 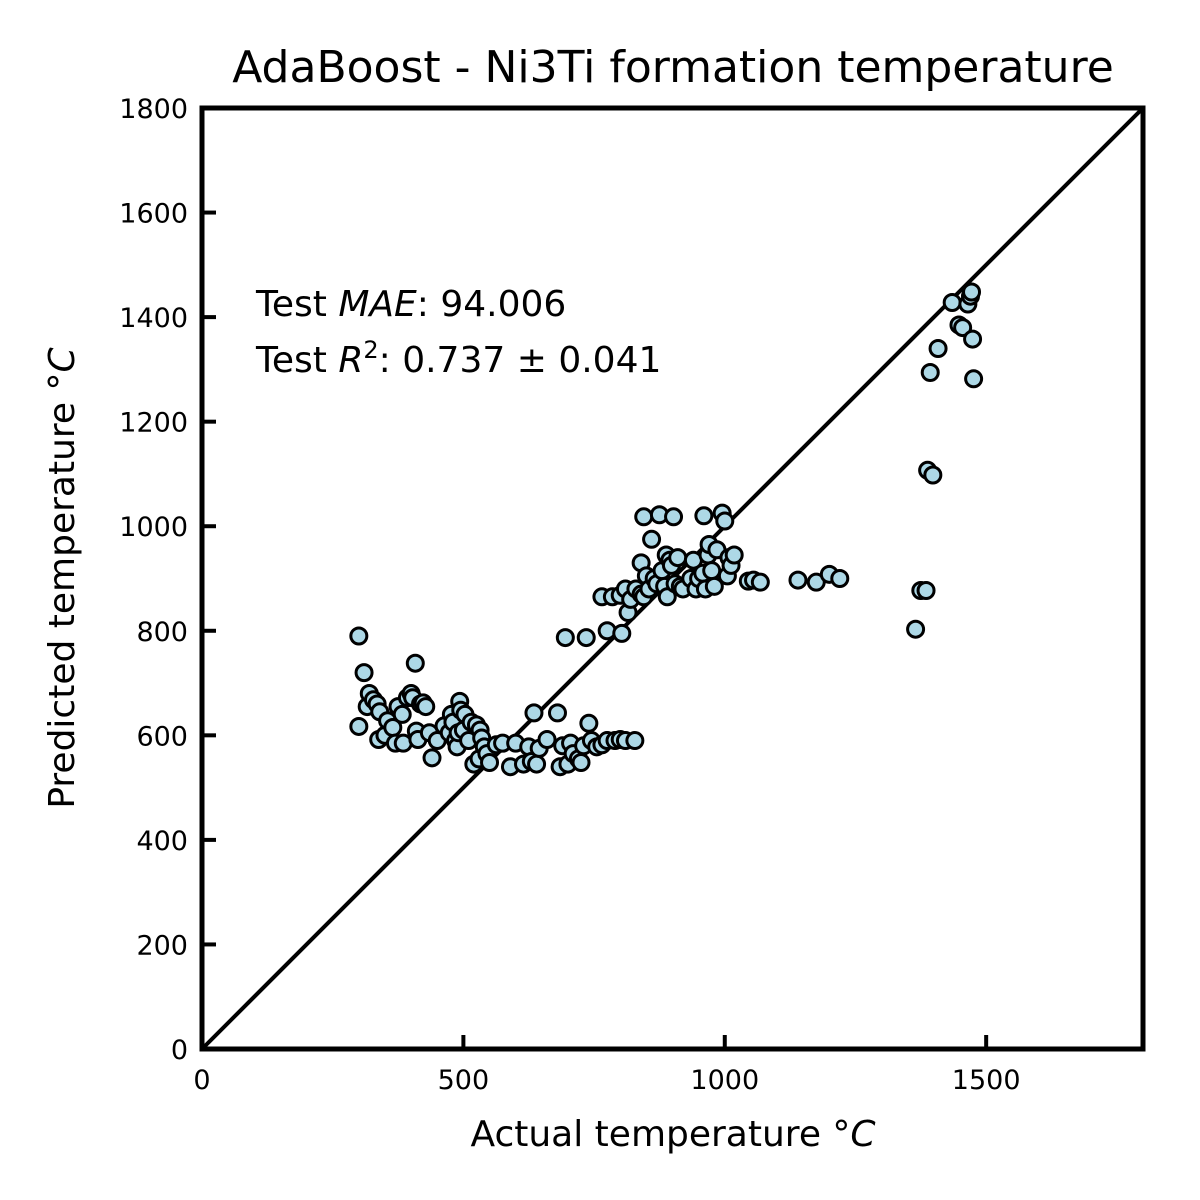 I want to click on mae-var: MAE, so click(x=377, y=304).